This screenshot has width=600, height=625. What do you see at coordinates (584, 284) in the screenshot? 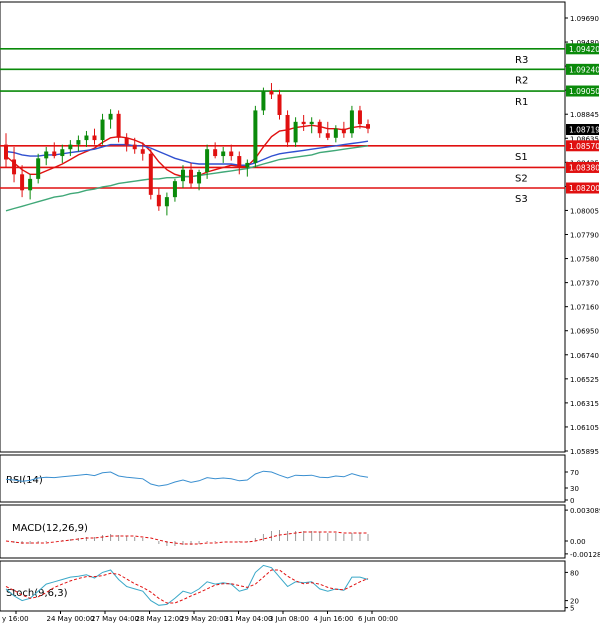
I see `price-tick-label: 1.07370` at bounding box center [584, 284].